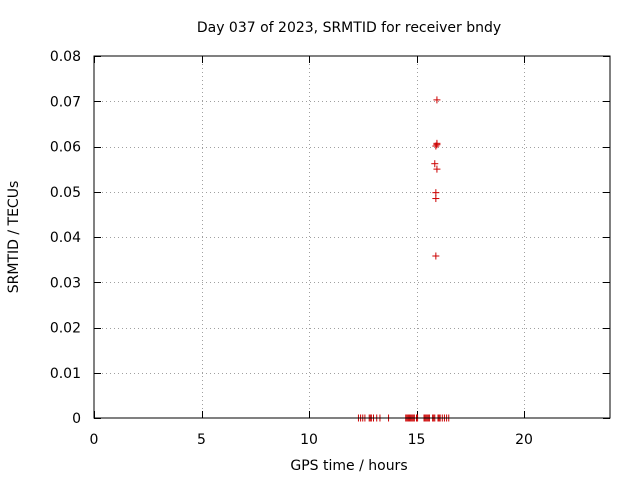  What do you see at coordinates (348, 466) in the screenshot?
I see `x-axis-title: GPS time / hours` at bounding box center [348, 466].